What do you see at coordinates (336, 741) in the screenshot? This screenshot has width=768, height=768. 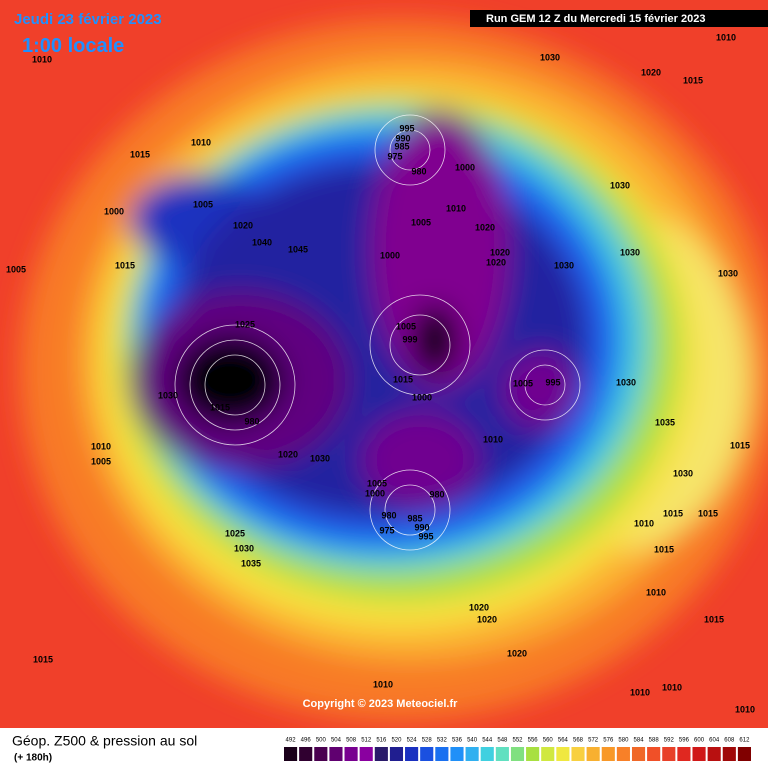 I see `legend-label: 504` at bounding box center [336, 741].